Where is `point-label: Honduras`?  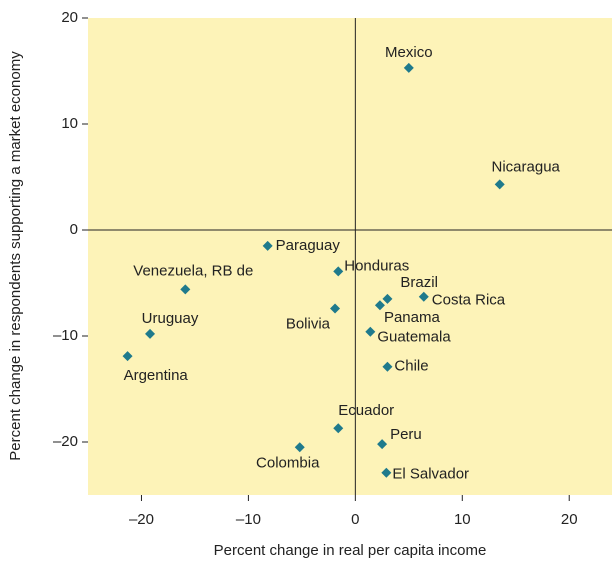 point-label: Honduras is located at coordinates (376, 265).